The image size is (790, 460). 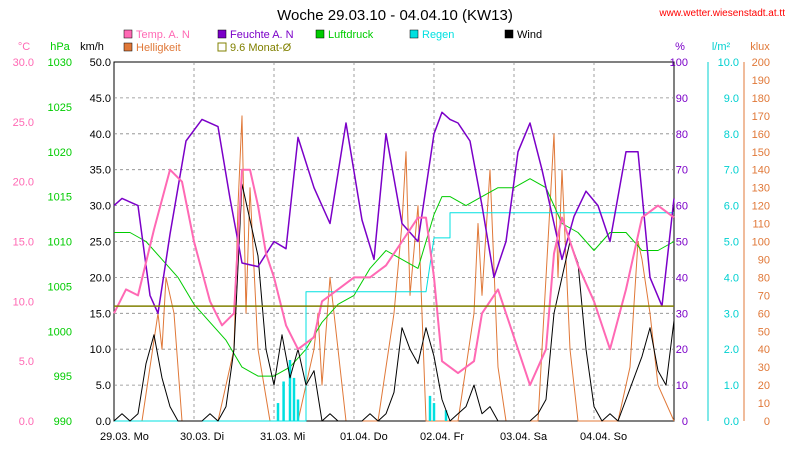 What do you see at coordinates (100, 314) in the screenshot?
I see `tick-label-wind: 15.0` at bounding box center [100, 314].